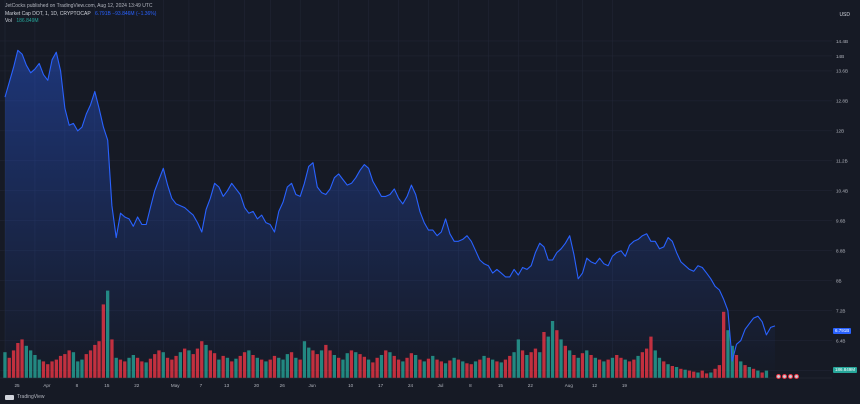 This screenshot has height=404, width=860. Describe the element at coordinates (842, 161) in the screenshot. I see `y-tick-label: 11.2B` at that location.